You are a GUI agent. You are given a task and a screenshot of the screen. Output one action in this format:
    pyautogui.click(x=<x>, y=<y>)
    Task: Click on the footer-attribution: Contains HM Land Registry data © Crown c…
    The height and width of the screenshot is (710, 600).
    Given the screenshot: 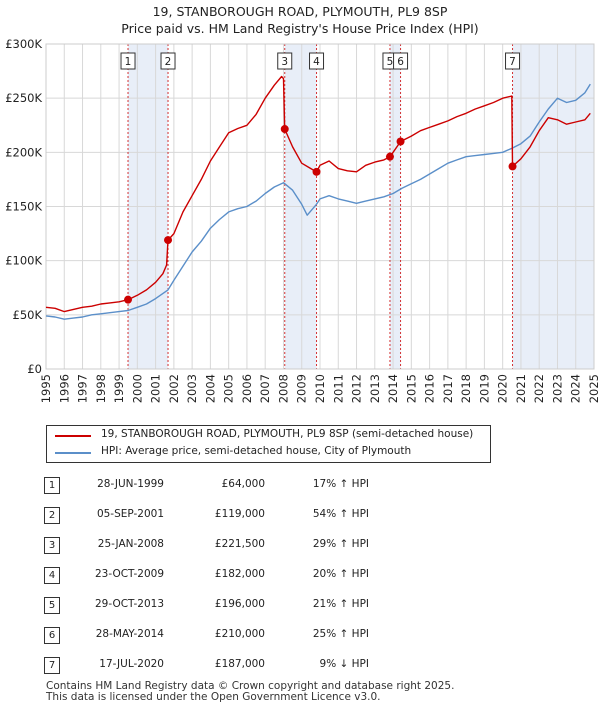 What is the action you would take?
    pyautogui.click(x=250, y=692)
    